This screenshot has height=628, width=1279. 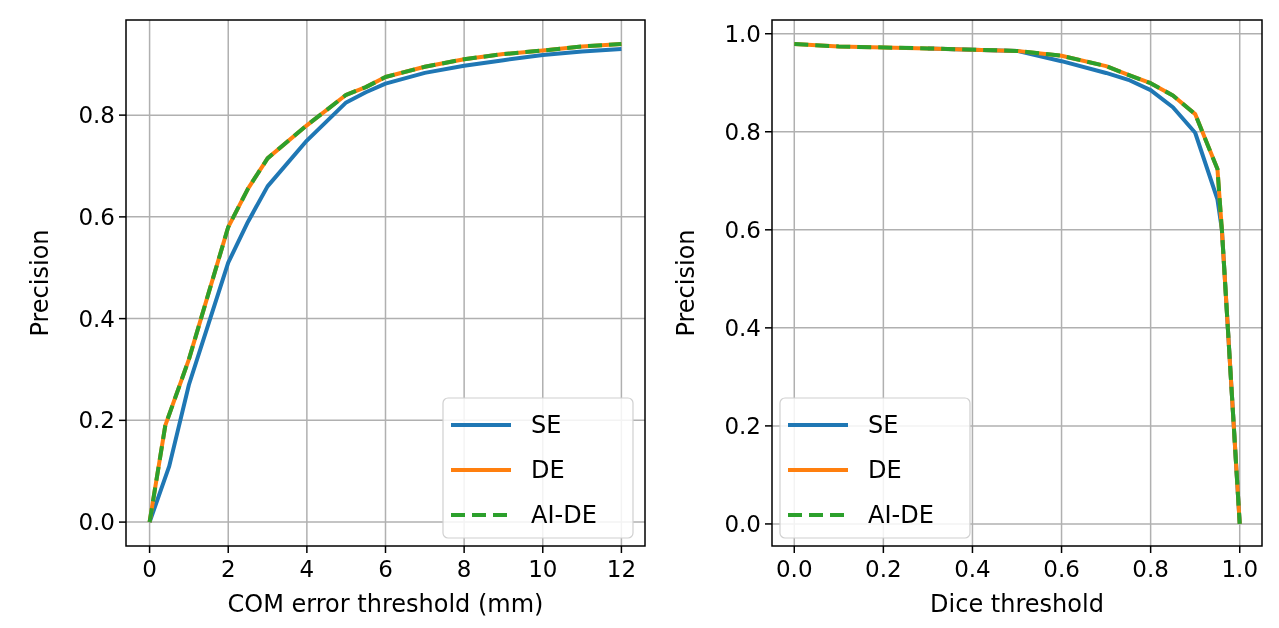 What do you see at coordinates (385, 604) in the screenshot?
I see `x-axis-title: COM error threshold (mm)` at bounding box center [385, 604].